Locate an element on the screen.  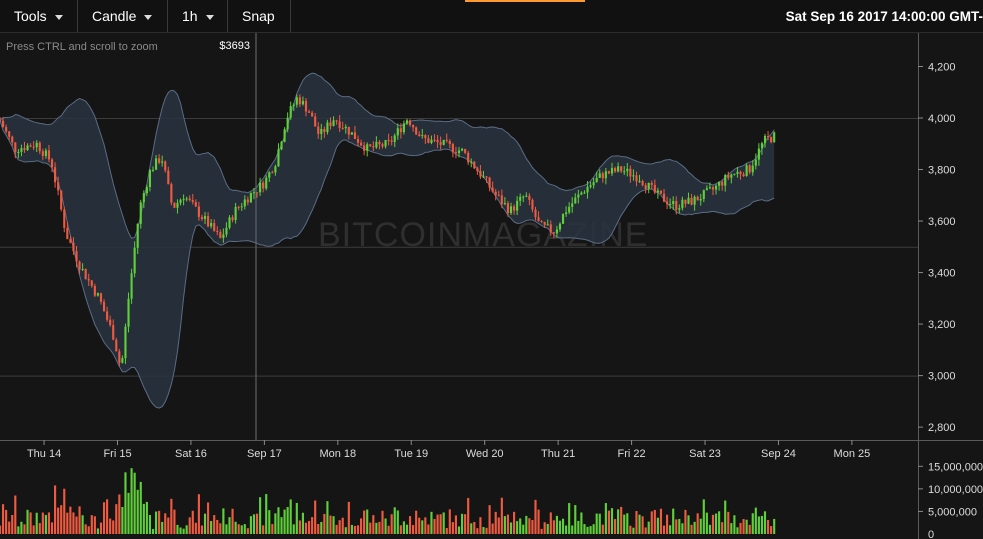
y-tick-label: 4,000 is located at coordinates (942, 119).